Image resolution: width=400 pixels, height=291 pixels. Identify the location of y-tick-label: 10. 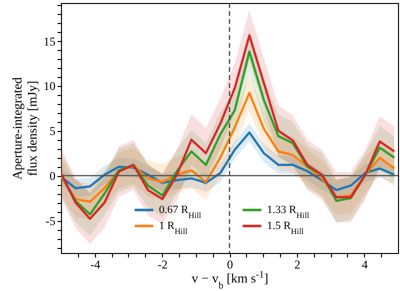
(50, 86).